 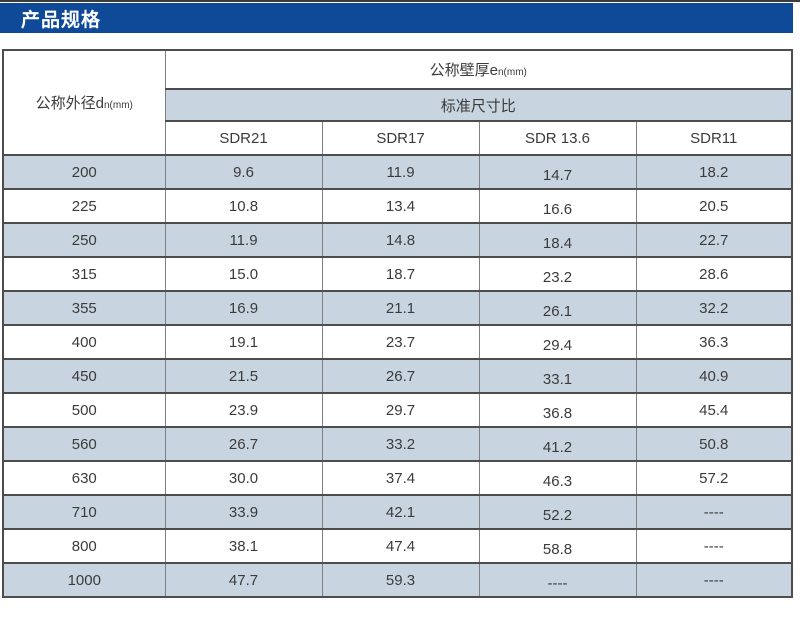 What do you see at coordinates (557, 138) in the screenshot?
I see `header-cell-sdr136: SDR 13.6` at bounding box center [557, 138].